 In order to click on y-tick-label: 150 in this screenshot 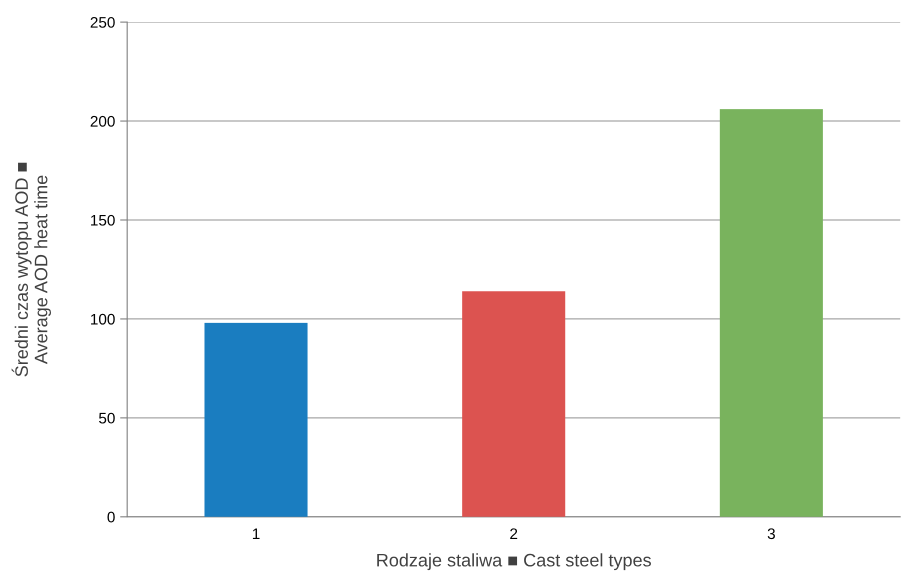, I will do `click(103, 220)`.